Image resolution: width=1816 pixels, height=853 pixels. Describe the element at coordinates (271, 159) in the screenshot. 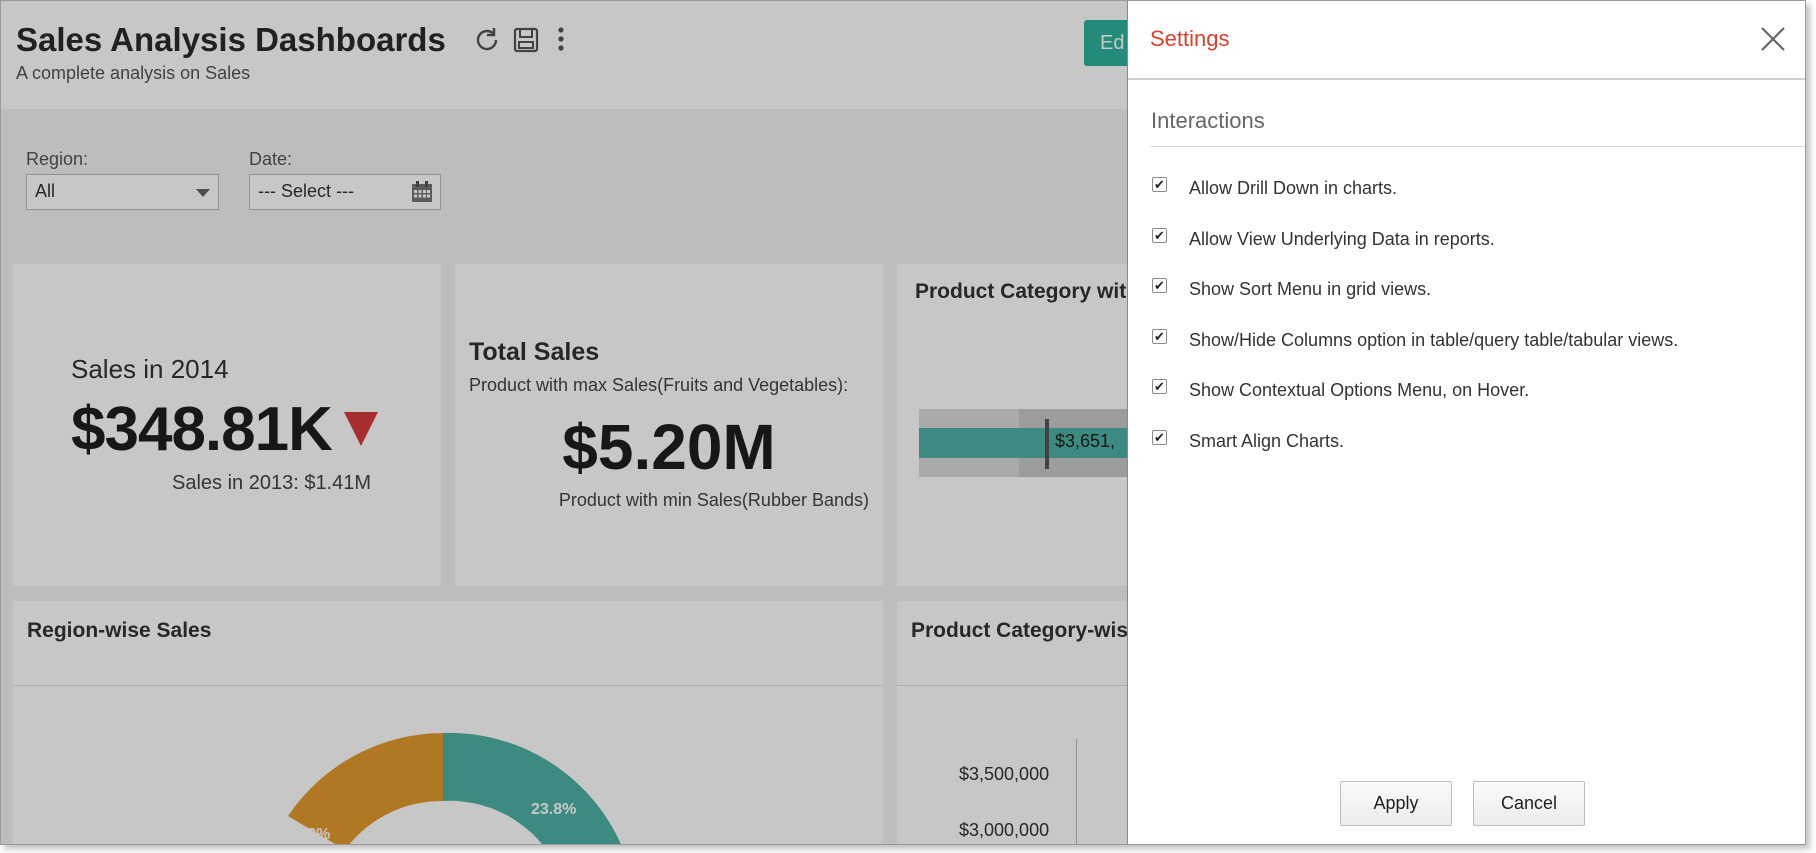

I see `date-filter-label: Date:` at that location.